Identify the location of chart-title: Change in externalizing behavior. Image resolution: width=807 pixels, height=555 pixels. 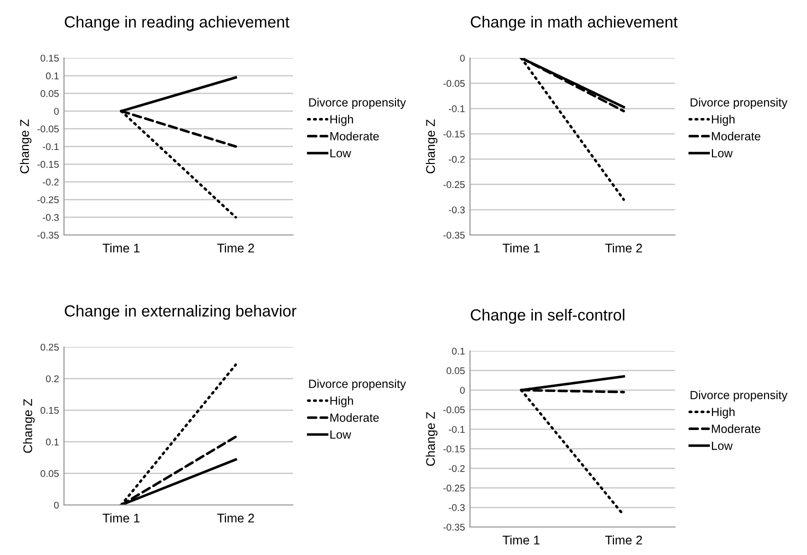
(180, 312).